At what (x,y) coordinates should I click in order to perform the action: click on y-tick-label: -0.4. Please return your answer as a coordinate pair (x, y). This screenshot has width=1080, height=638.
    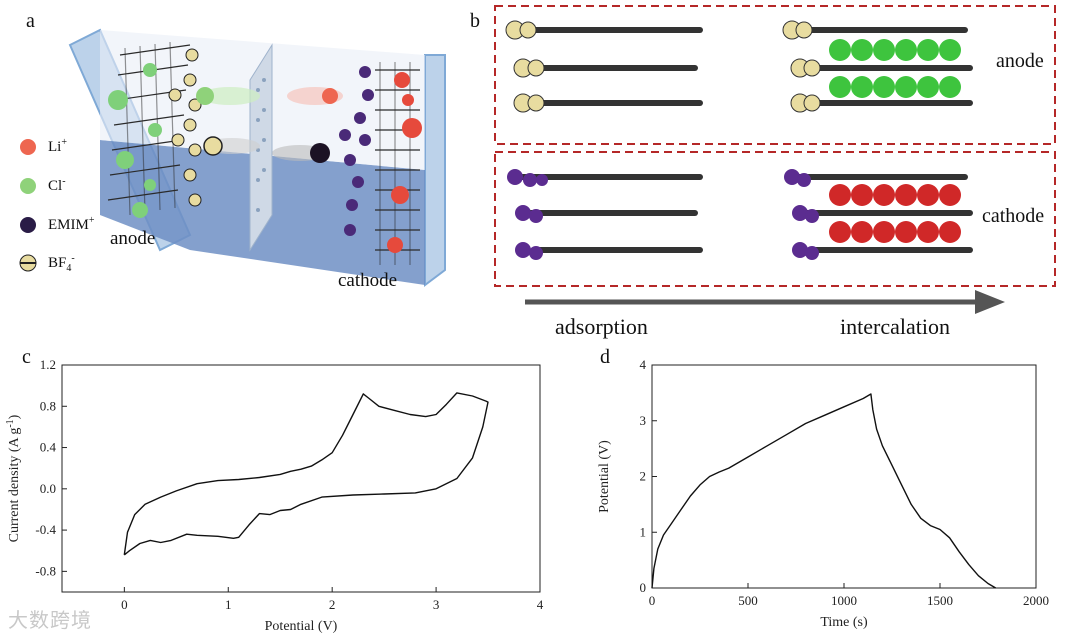
    Looking at the image, I should click on (45, 529).